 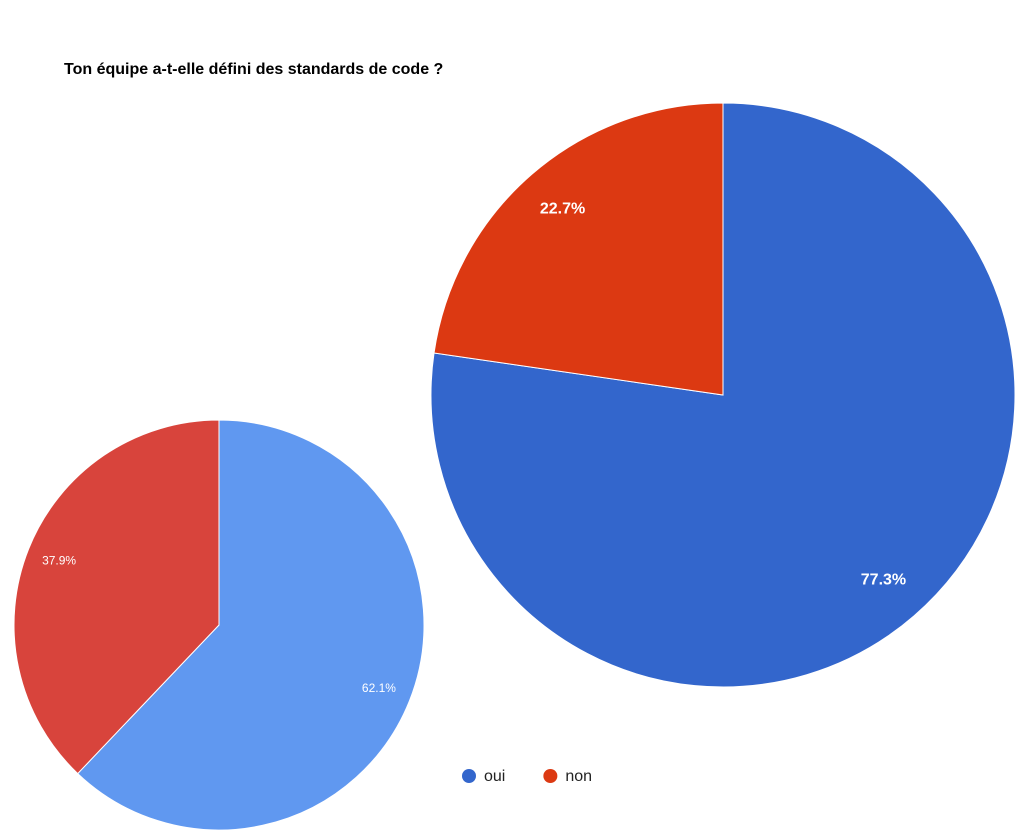 I want to click on data-label: 37.9%, so click(x=59, y=560).